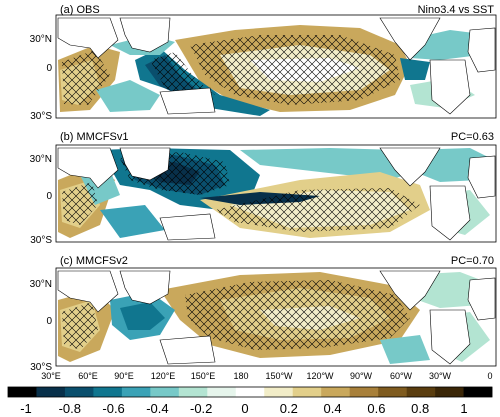  What do you see at coordinates (41, 78) in the screenshot?
I see `panel-a-y-ticks: 30°N 0 30°S` at bounding box center [41, 78].